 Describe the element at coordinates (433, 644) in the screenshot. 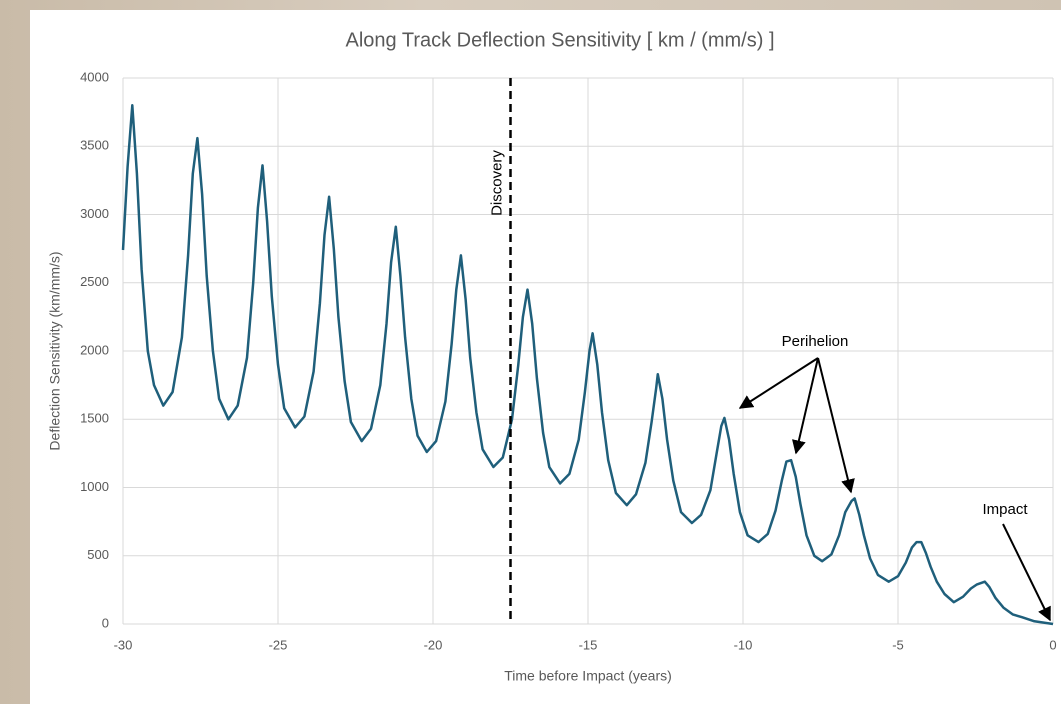

I see `x-tick-label: -20` at that location.